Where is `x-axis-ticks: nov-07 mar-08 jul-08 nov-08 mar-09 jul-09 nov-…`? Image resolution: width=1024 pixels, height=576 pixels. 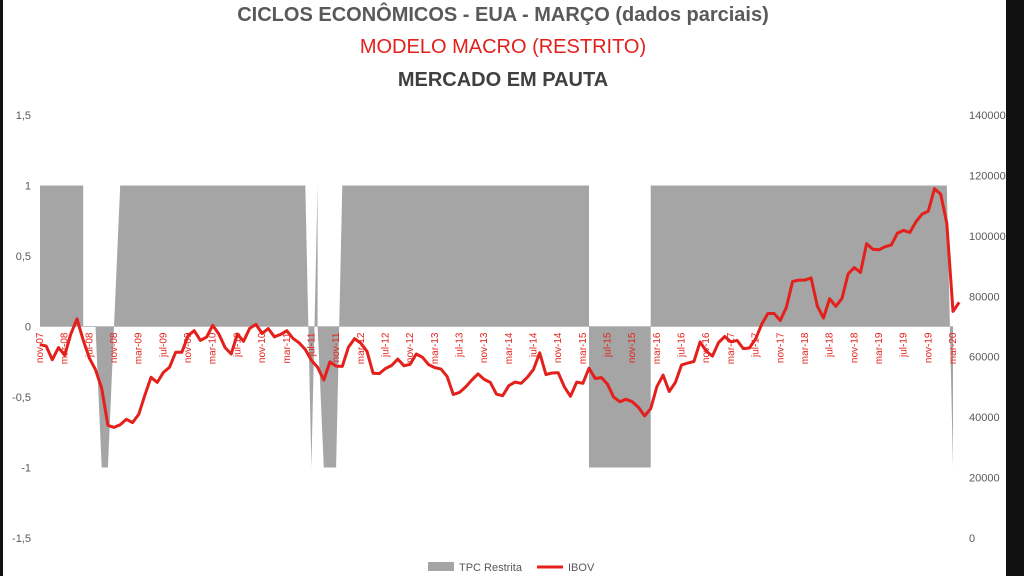 x-axis-ticks: nov-07 mar-08 jul-08 nov-08 mar-09 jul-09 nov-… is located at coordinates (497, 348).